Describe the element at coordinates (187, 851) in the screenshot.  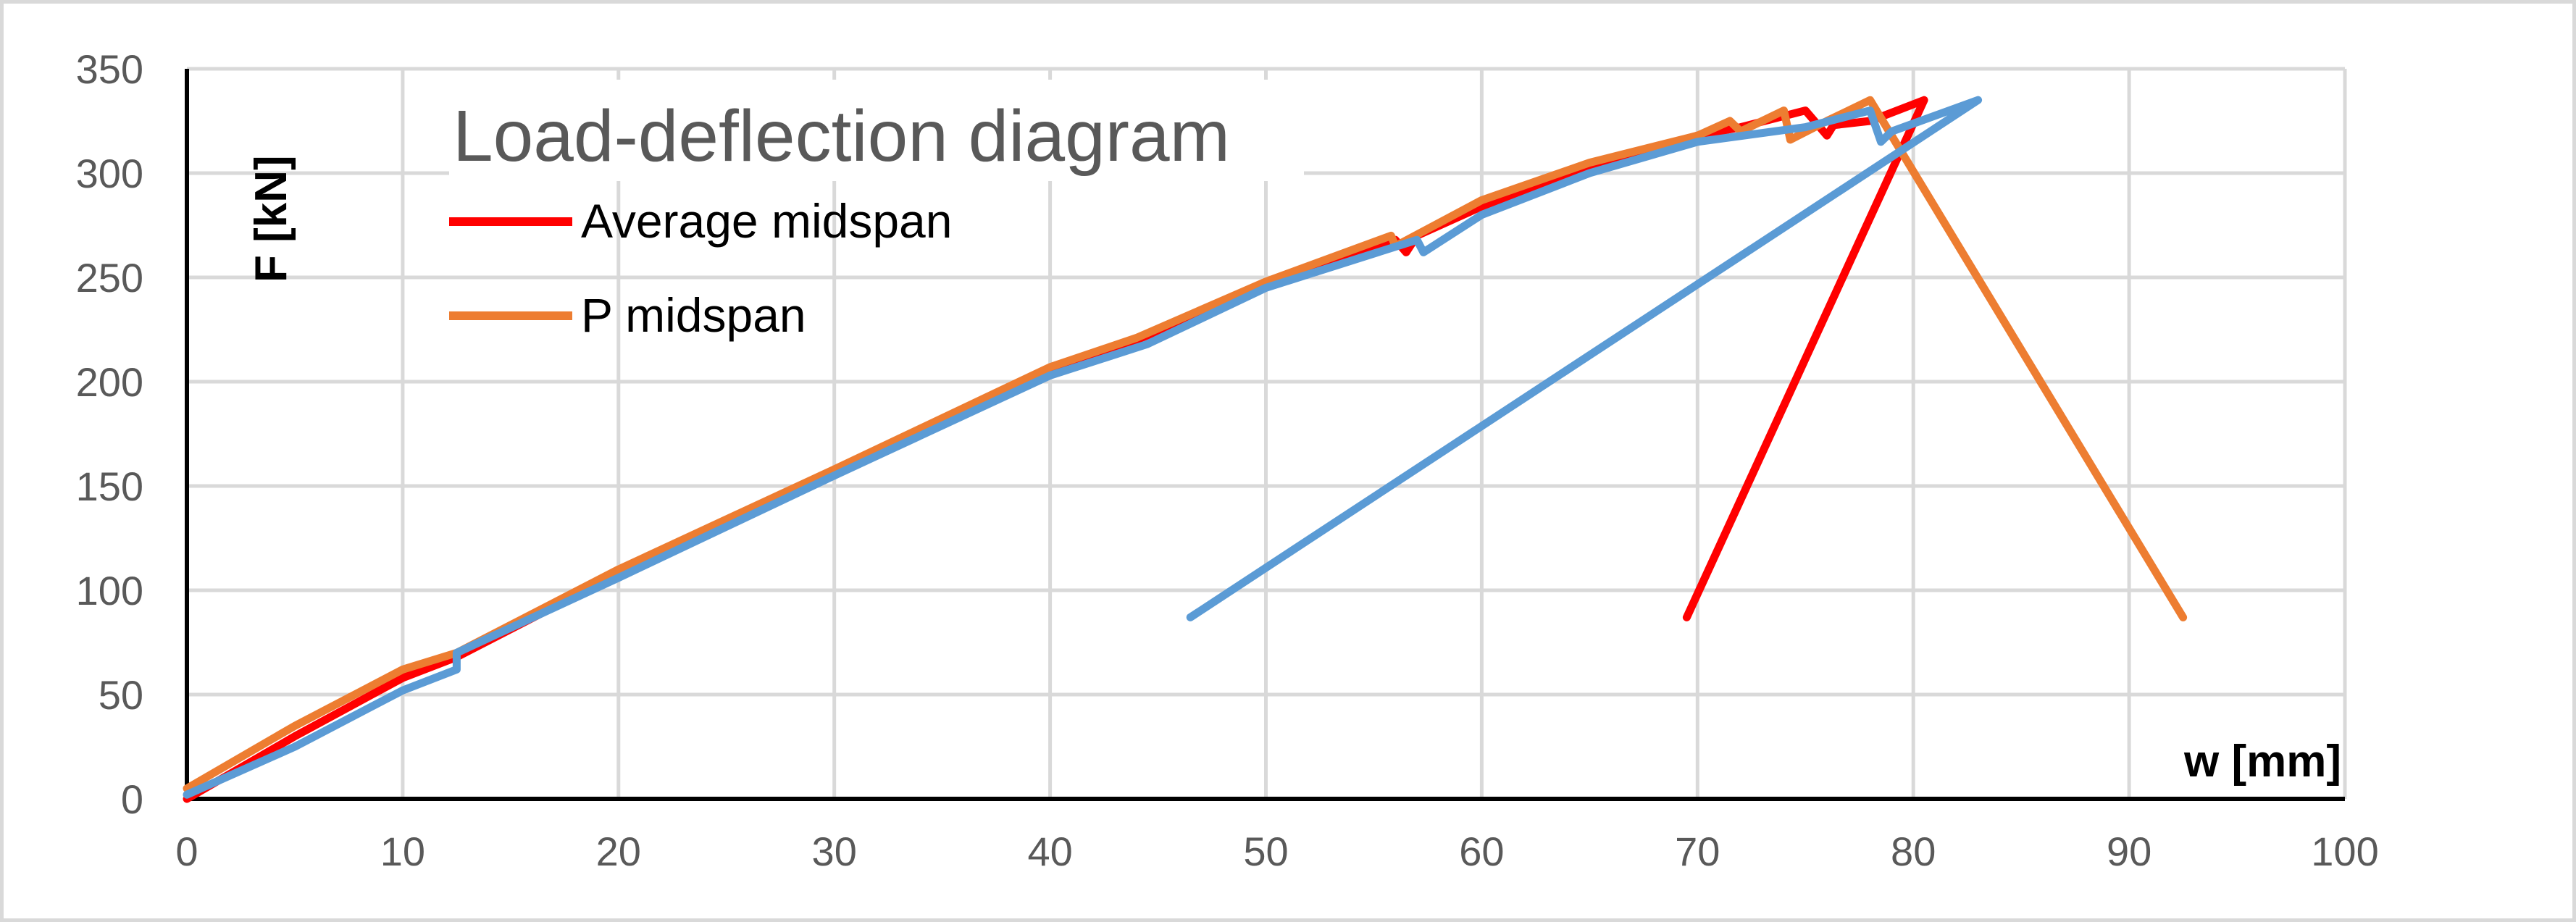
I see `x-tick-label: 0` at that location.